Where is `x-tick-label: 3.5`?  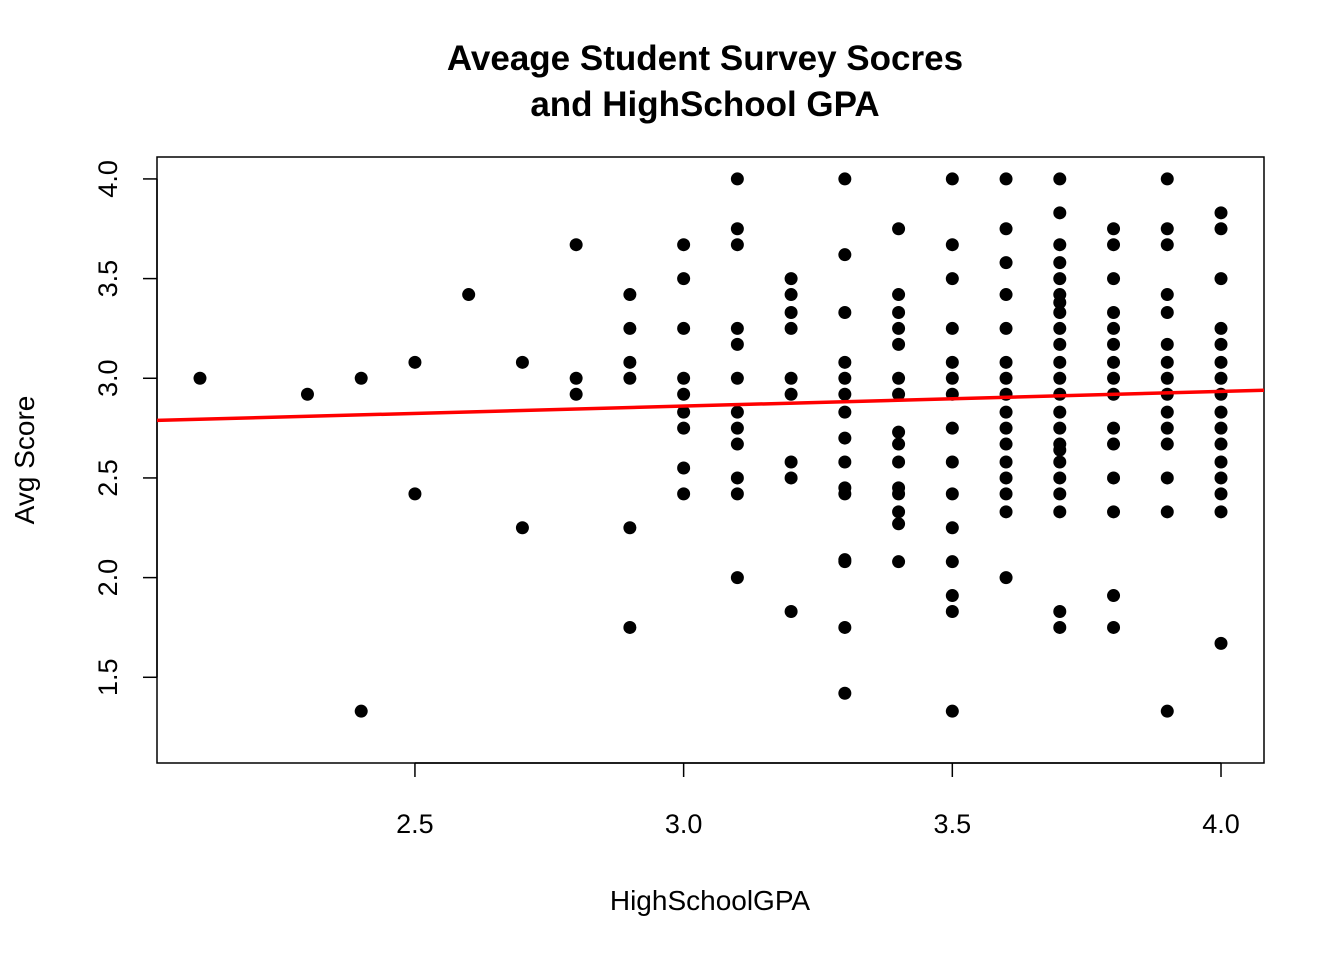 x-tick-label: 3.5 is located at coordinates (953, 824).